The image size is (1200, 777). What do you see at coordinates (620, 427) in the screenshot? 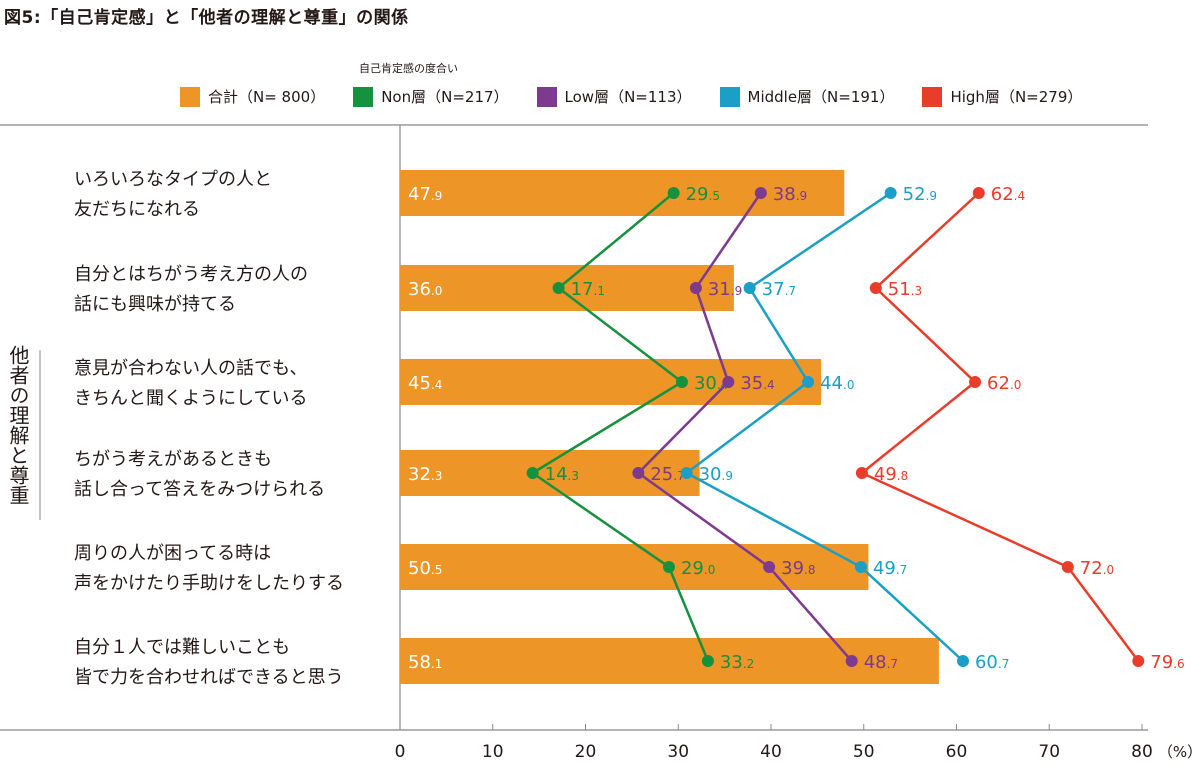
I see `line-non` at bounding box center [620, 427].